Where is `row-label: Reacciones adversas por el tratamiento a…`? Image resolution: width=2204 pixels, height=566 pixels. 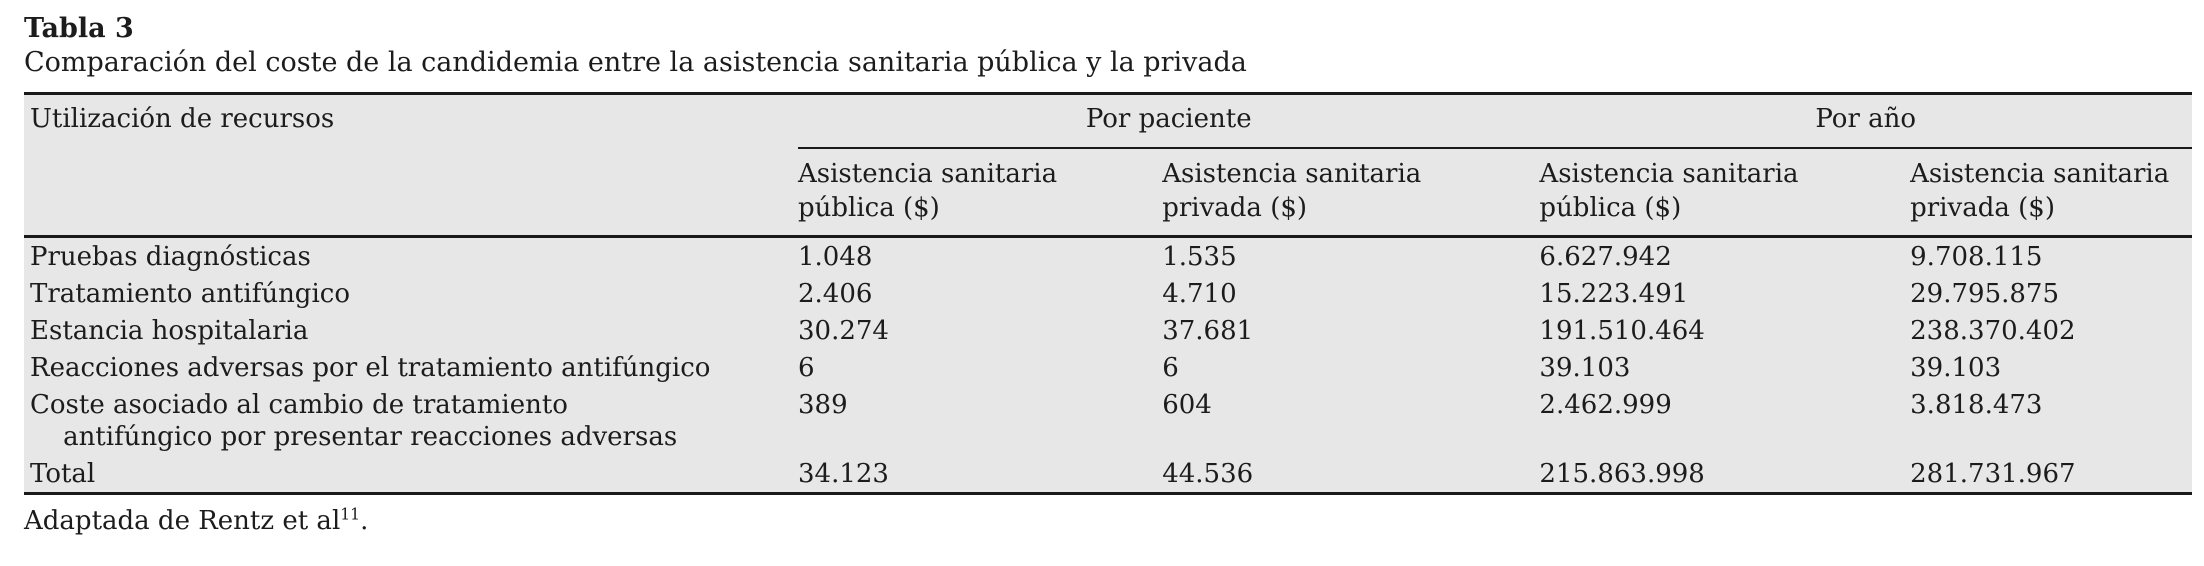 row-label: Reacciones adversas por el tratamiento a… is located at coordinates (370, 368).